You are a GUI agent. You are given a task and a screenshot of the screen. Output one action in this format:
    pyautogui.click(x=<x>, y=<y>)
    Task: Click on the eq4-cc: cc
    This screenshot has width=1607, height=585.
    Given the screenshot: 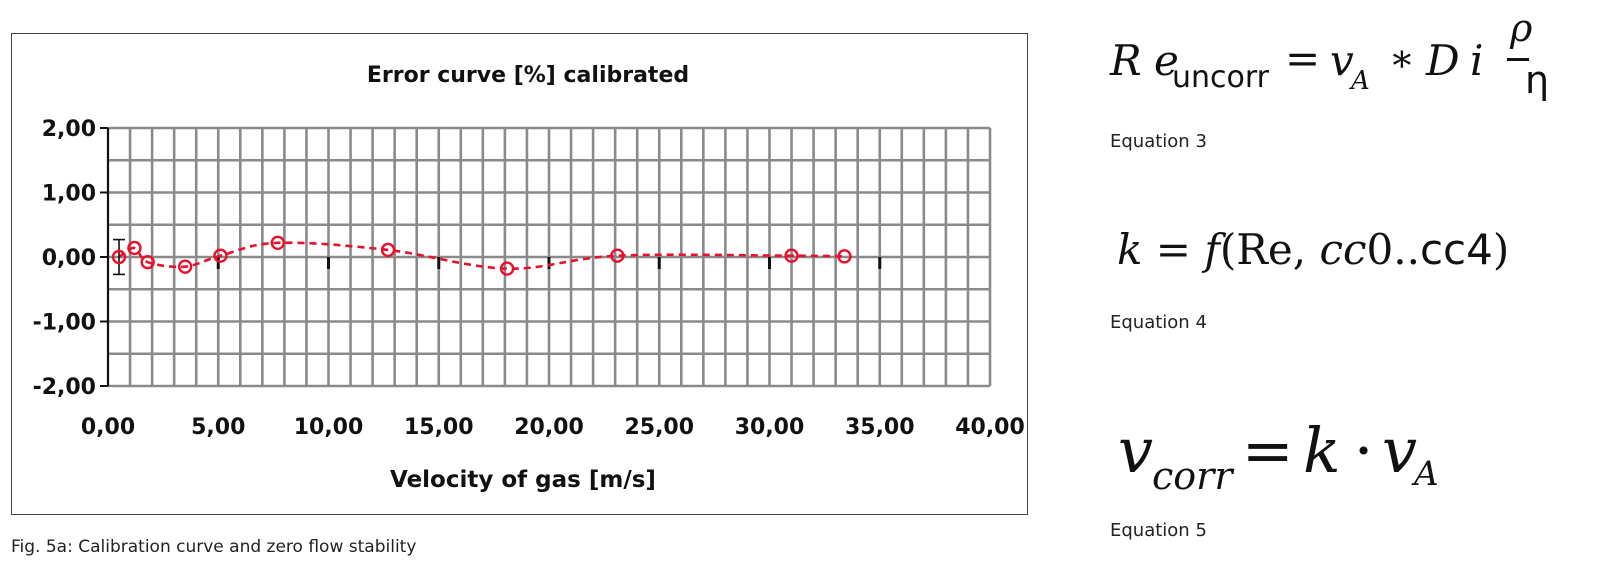 What is the action you would take?
    pyautogui.click(x=1343, y=249)
    